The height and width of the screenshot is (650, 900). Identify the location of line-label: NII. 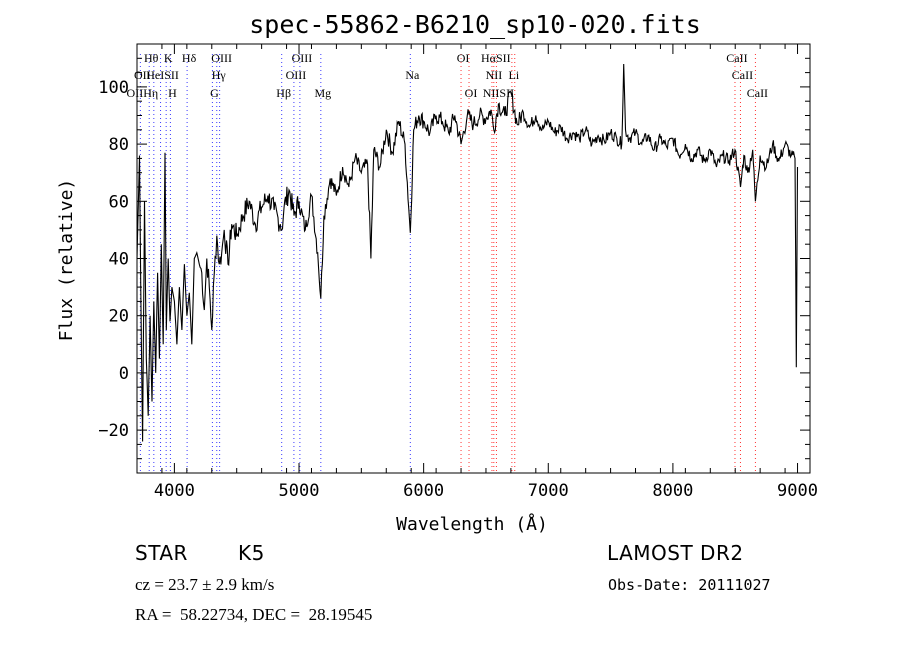
(494, 75).